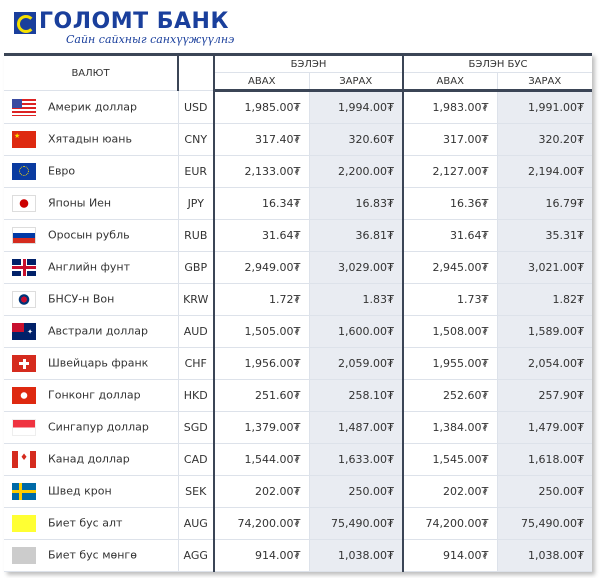 The height and width of the screenshot is (578, 602). Describe the element at coordinates (196, 299) in the screenshot. I see `currency-code: KRW` at that location.